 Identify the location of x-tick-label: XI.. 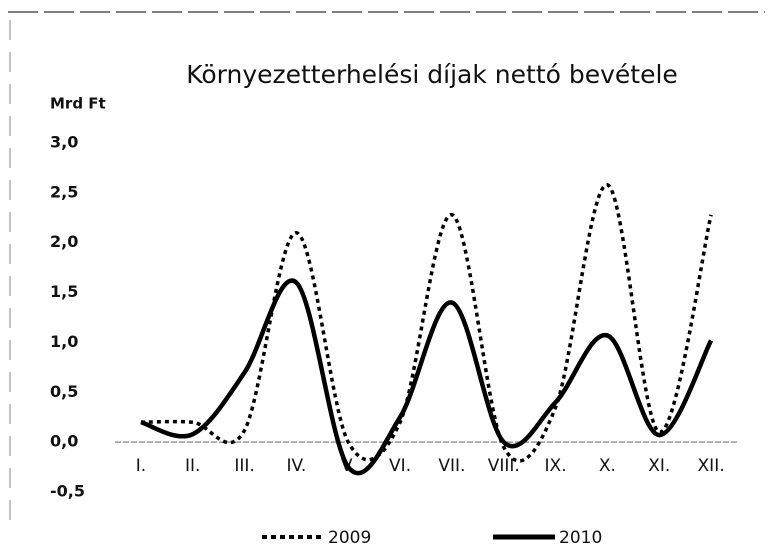
(659, 466).